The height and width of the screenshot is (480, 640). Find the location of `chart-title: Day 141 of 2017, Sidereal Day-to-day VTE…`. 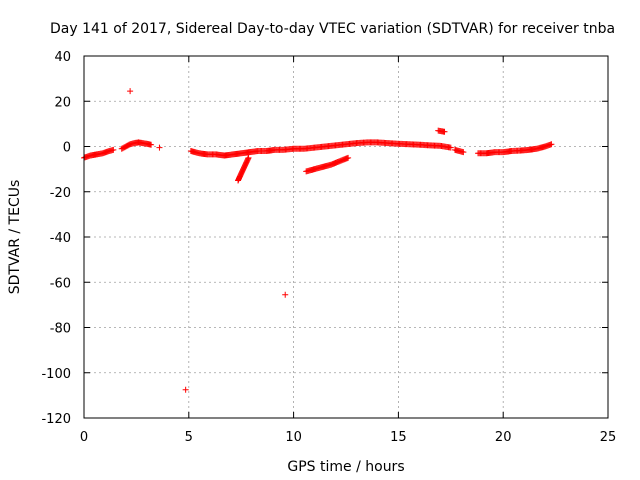

chart-title: Day 141 of 2017, Sidereal Day-to-day VTE… is located at coordinates (332, 29).